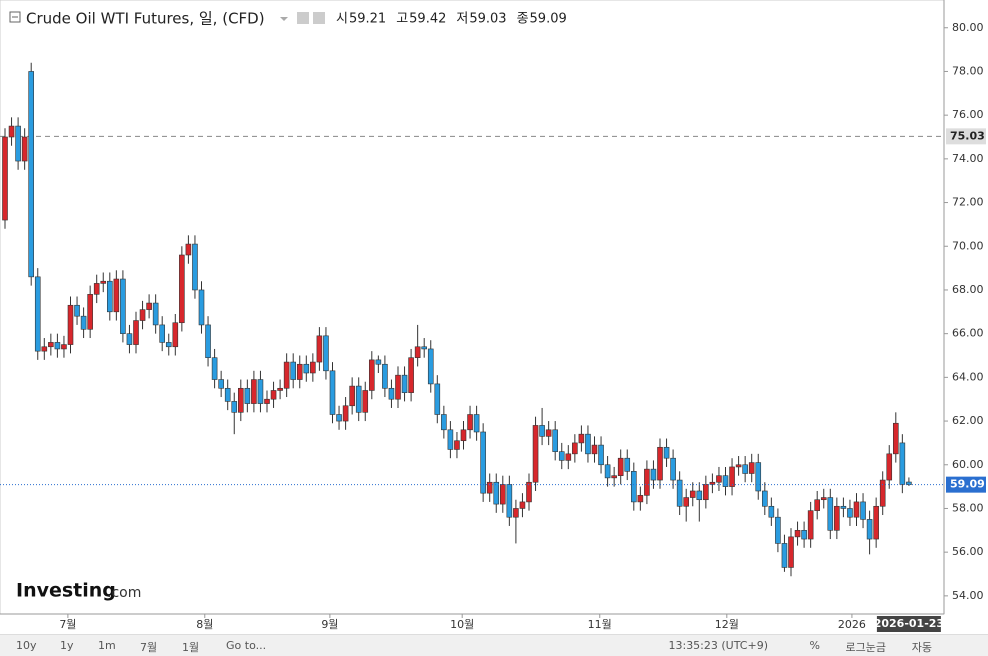 The height and width of the screenshot is (656, 988). What do you see at coordinates (319, 18) in the screenshot?
I see `settings-icon` at bounding box center [319, 18].